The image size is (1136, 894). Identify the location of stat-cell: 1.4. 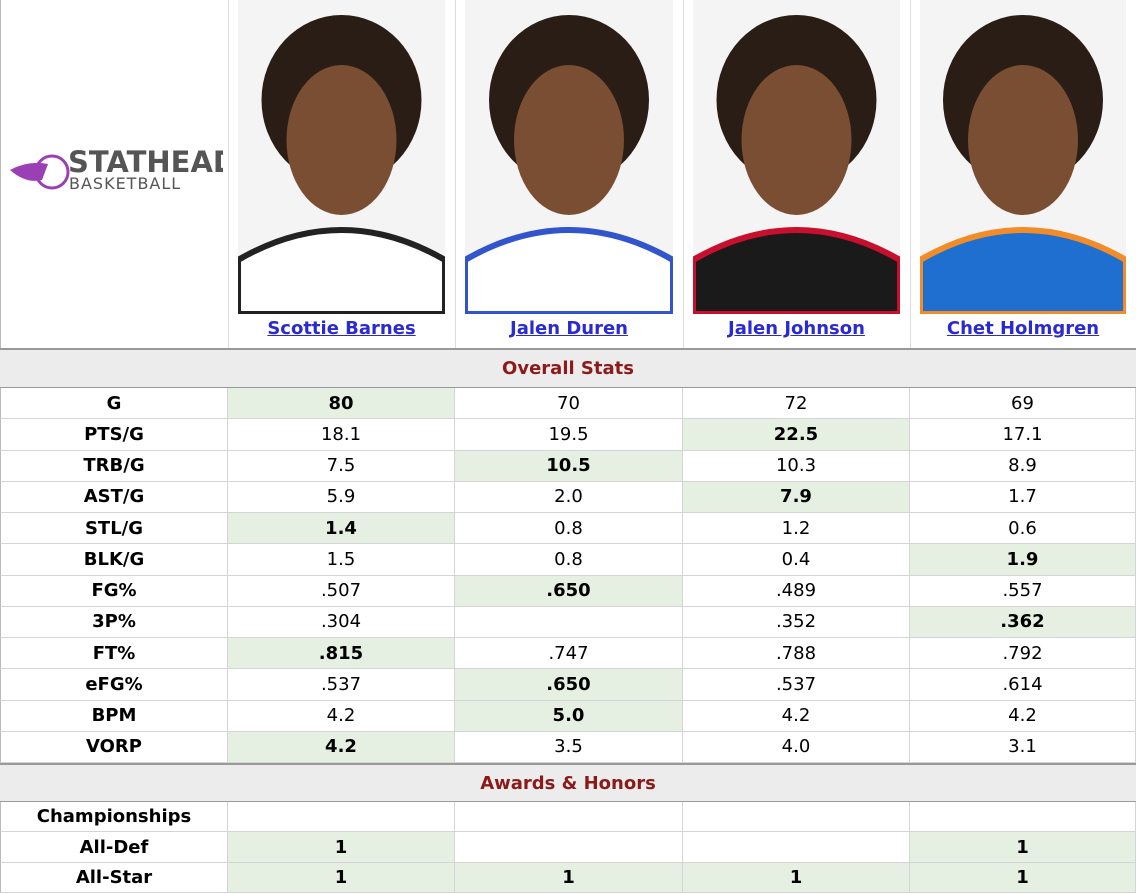
(341, 529).